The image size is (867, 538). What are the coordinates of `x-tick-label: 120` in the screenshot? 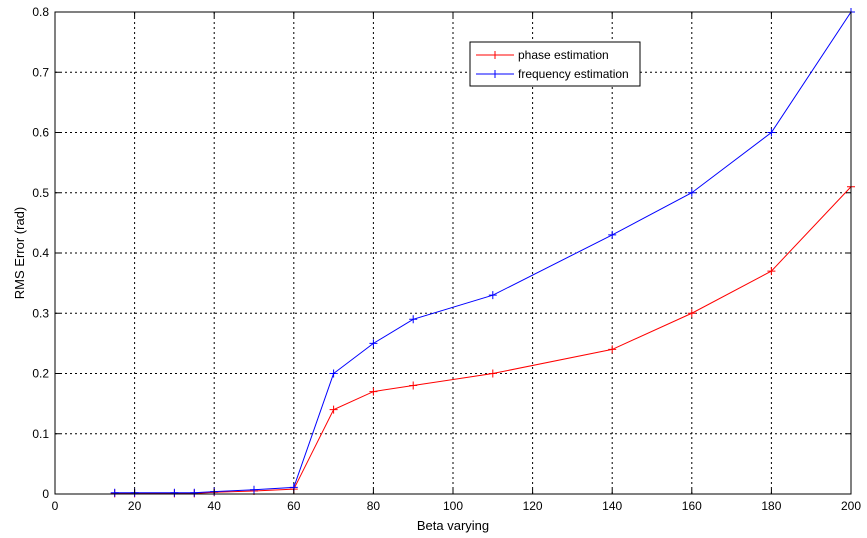 It's located at (533, 506).